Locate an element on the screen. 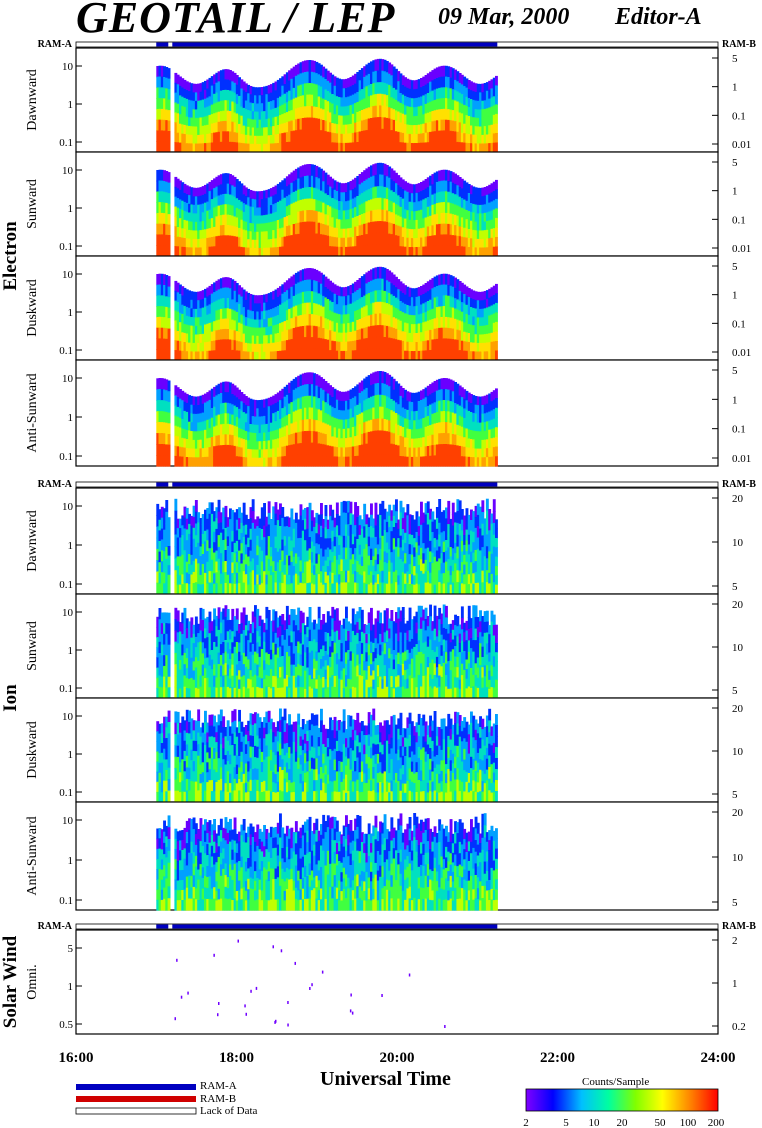  right-tick-label: 0.1 is located at coordinates (739, 220).